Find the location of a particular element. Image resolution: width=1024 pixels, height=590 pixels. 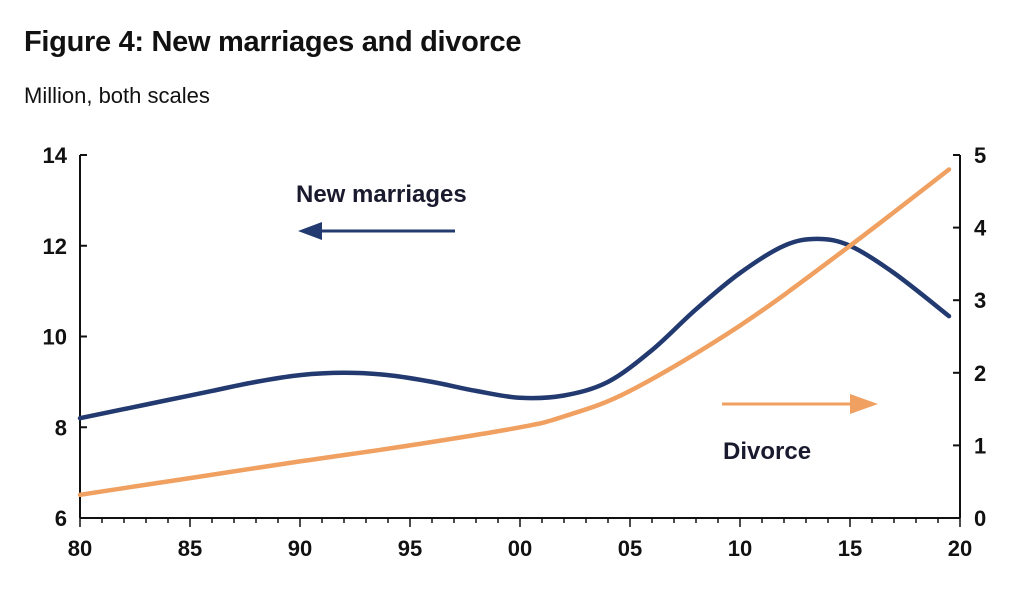

x-tick-label: 85 is located at coordinates (190, 548).